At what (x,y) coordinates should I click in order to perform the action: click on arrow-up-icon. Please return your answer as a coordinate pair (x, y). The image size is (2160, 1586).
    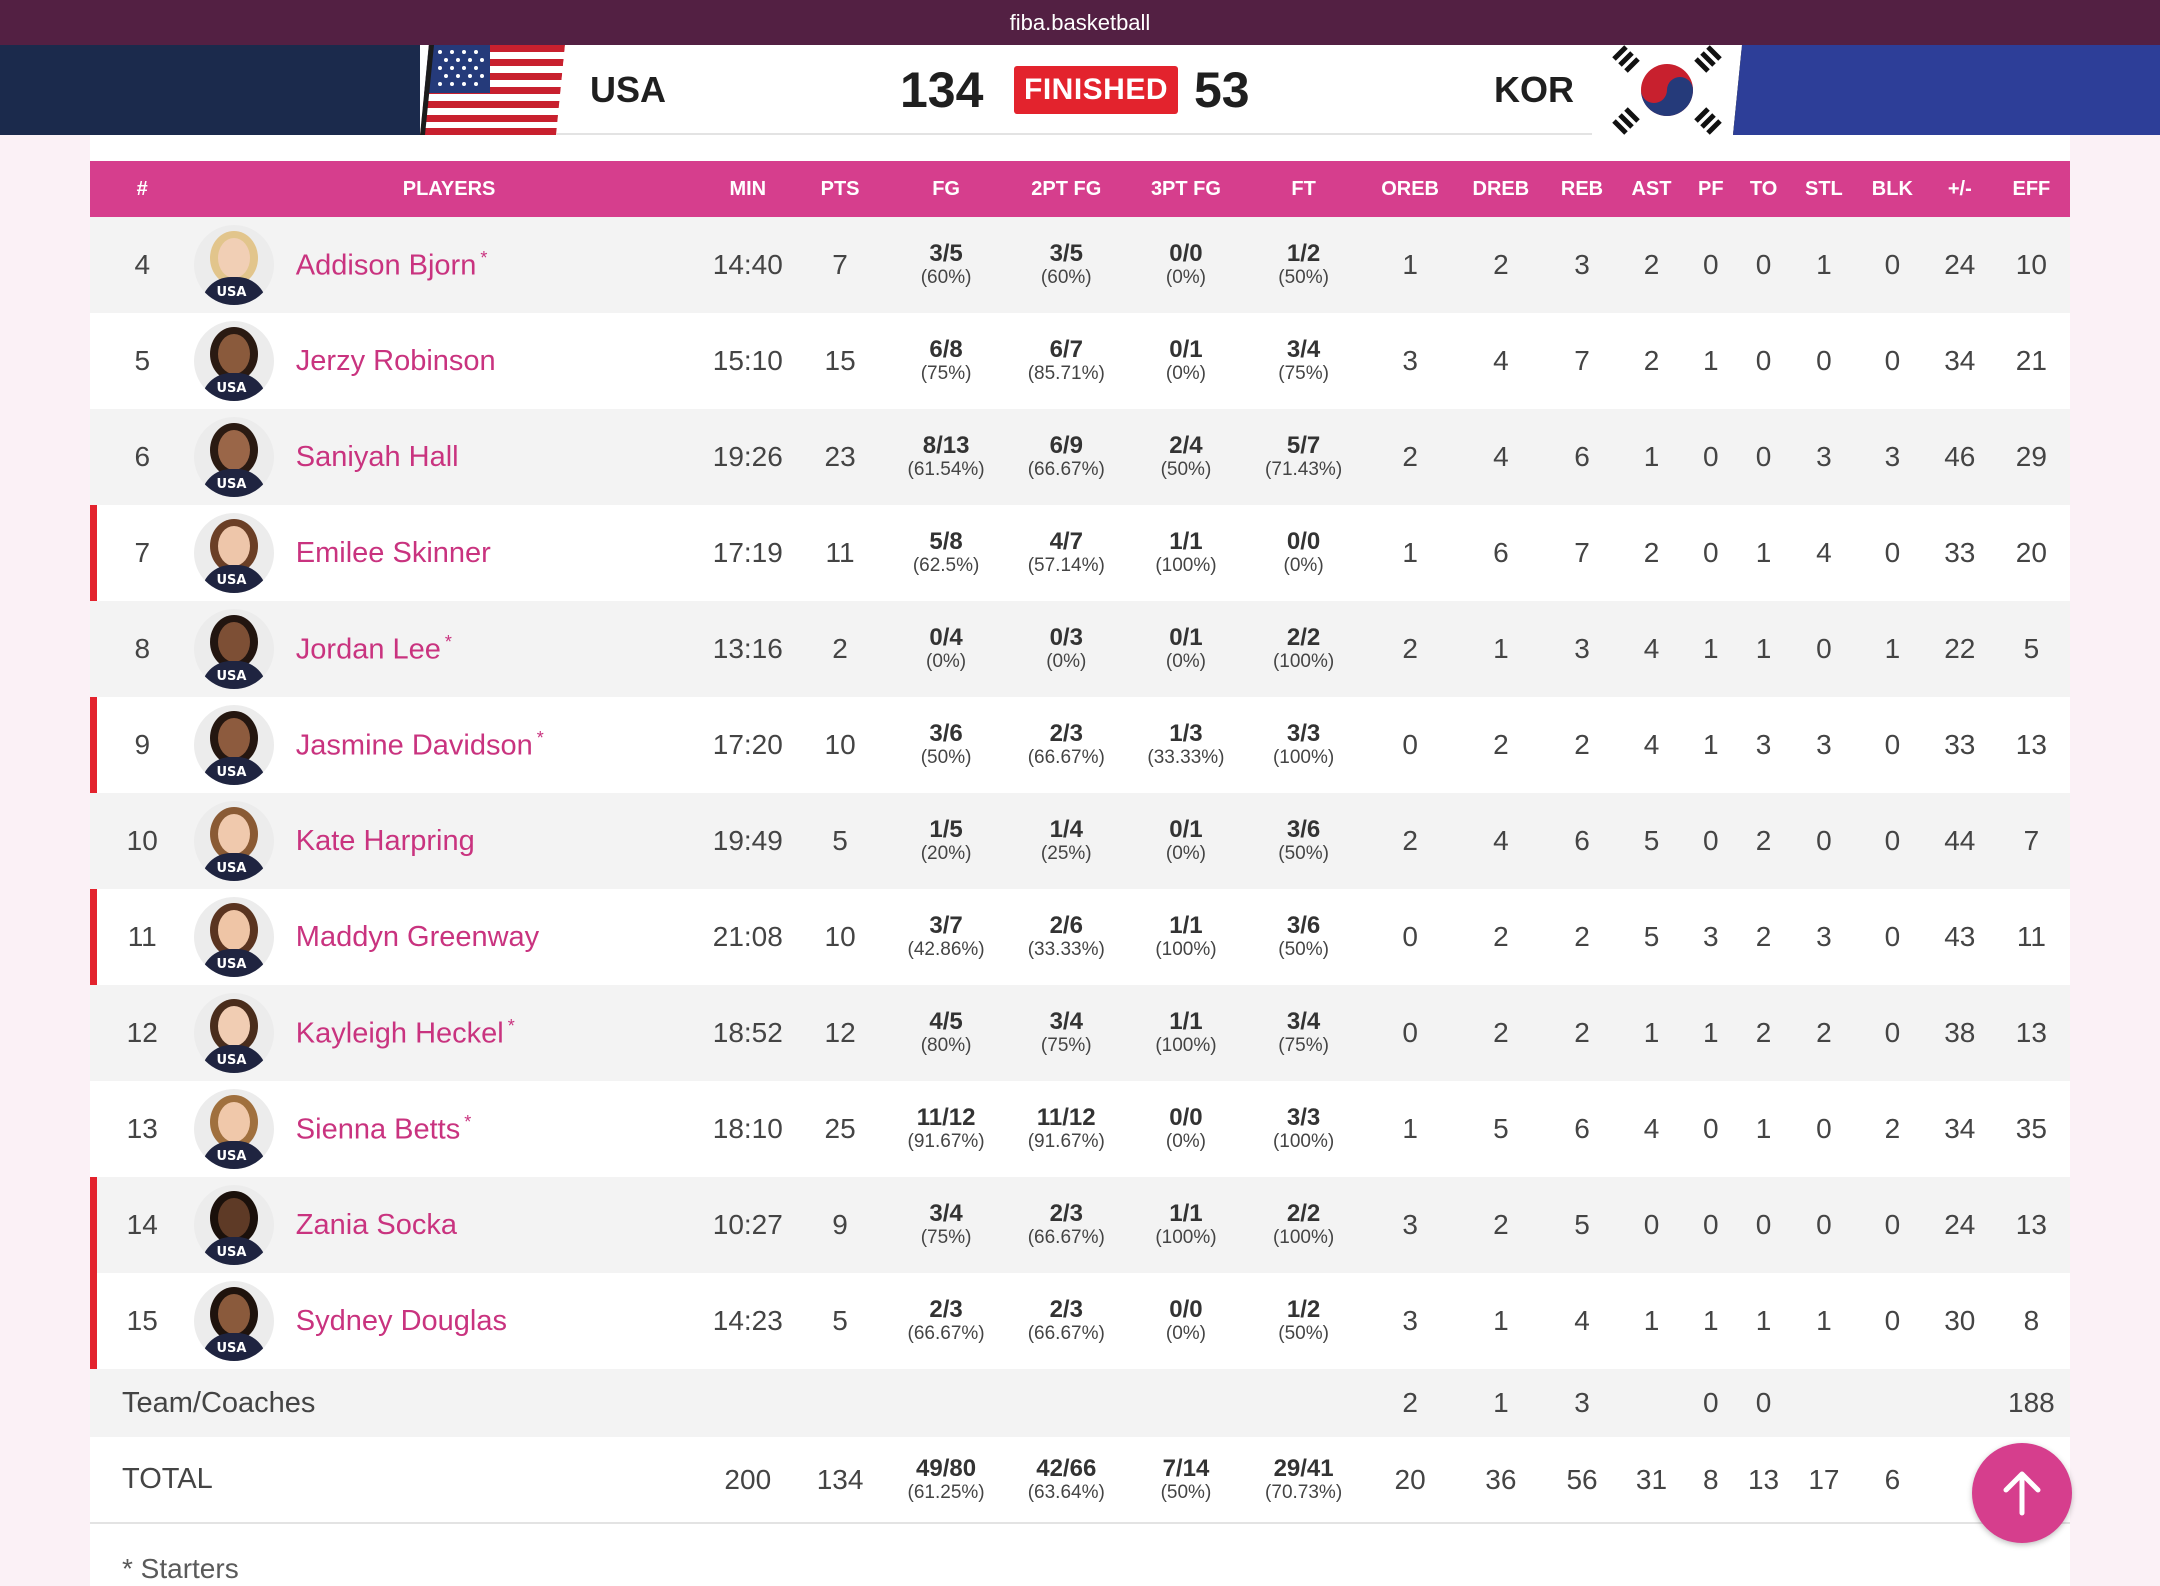
    Looking at the image, I should click on (2022, 1493).